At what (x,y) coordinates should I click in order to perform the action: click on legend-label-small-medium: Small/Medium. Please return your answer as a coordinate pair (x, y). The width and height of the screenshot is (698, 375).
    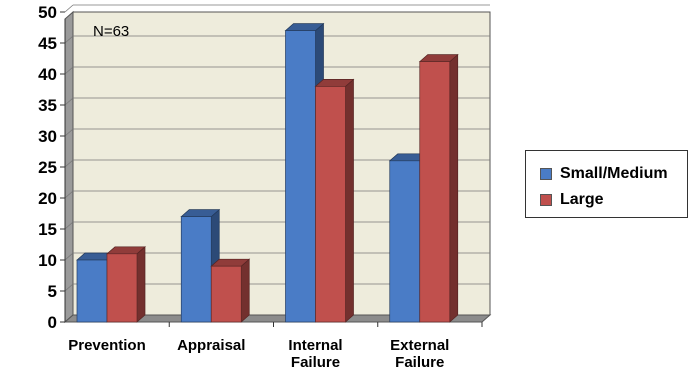
    Looking at the image, I should click on (614, 173).